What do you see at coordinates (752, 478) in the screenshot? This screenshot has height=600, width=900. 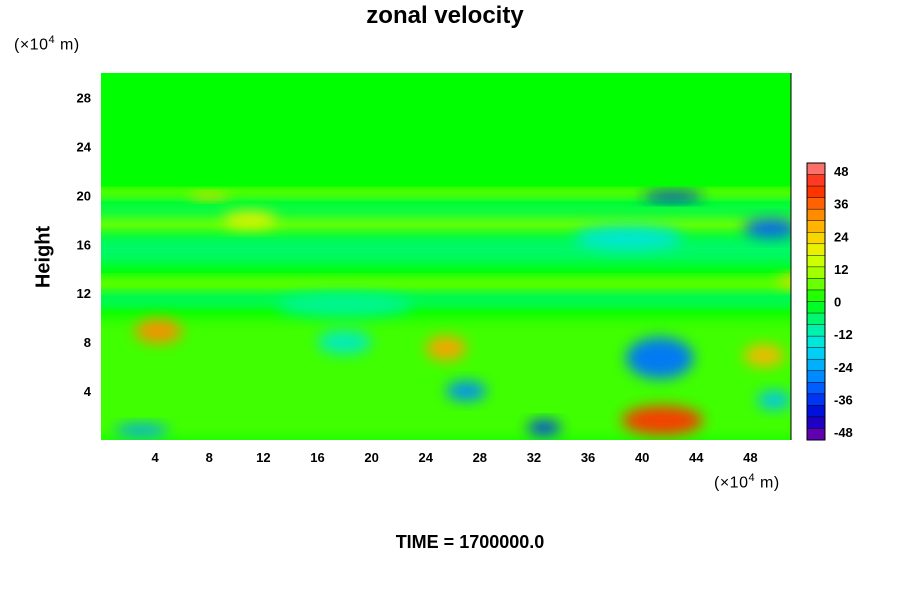 I see `x-unit-exponent: 4` at bounding box center [752, 478].